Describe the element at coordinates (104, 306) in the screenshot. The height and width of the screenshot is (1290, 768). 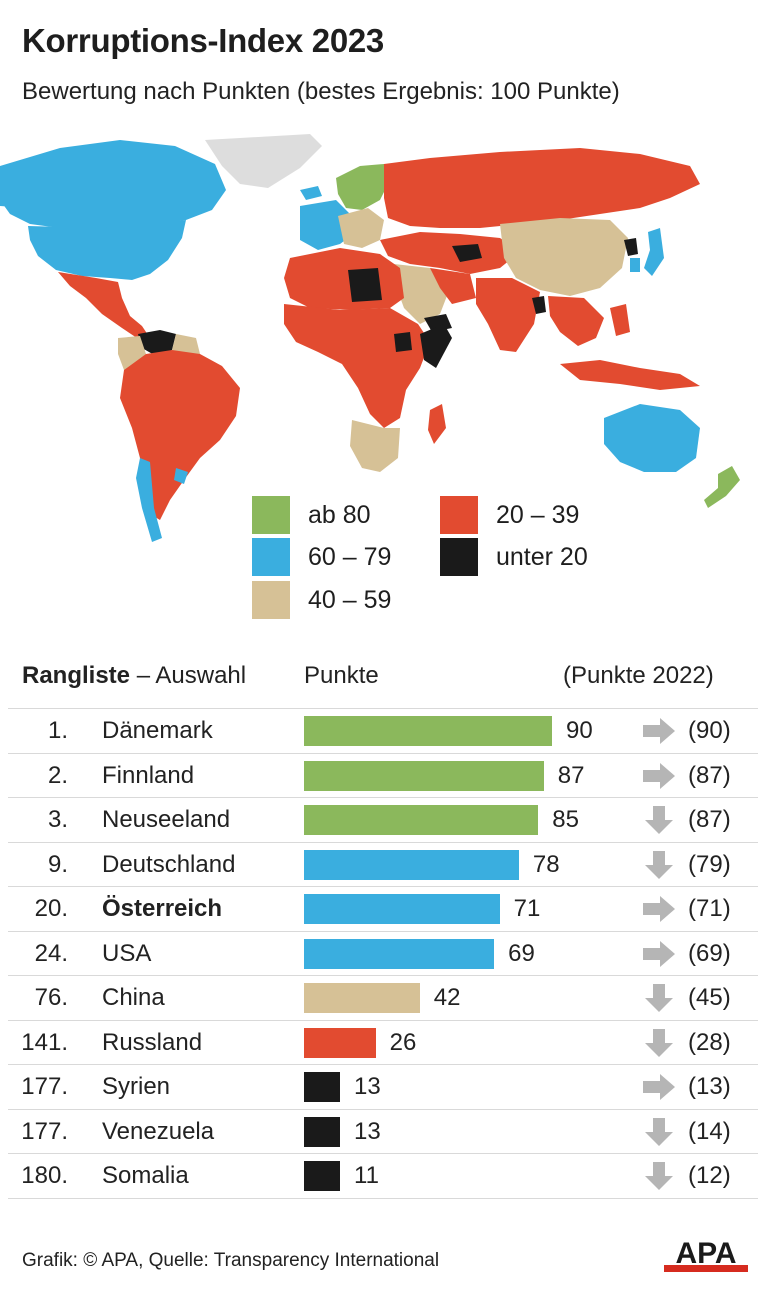
I see `region-mexico` at that location.